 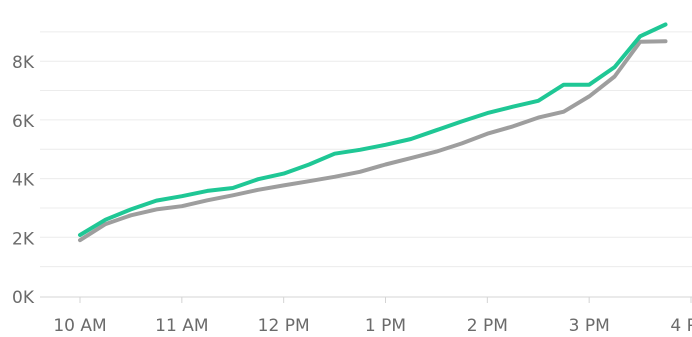 I want to click on x-tick-label: 12 PM, so click(x=284, y=326).